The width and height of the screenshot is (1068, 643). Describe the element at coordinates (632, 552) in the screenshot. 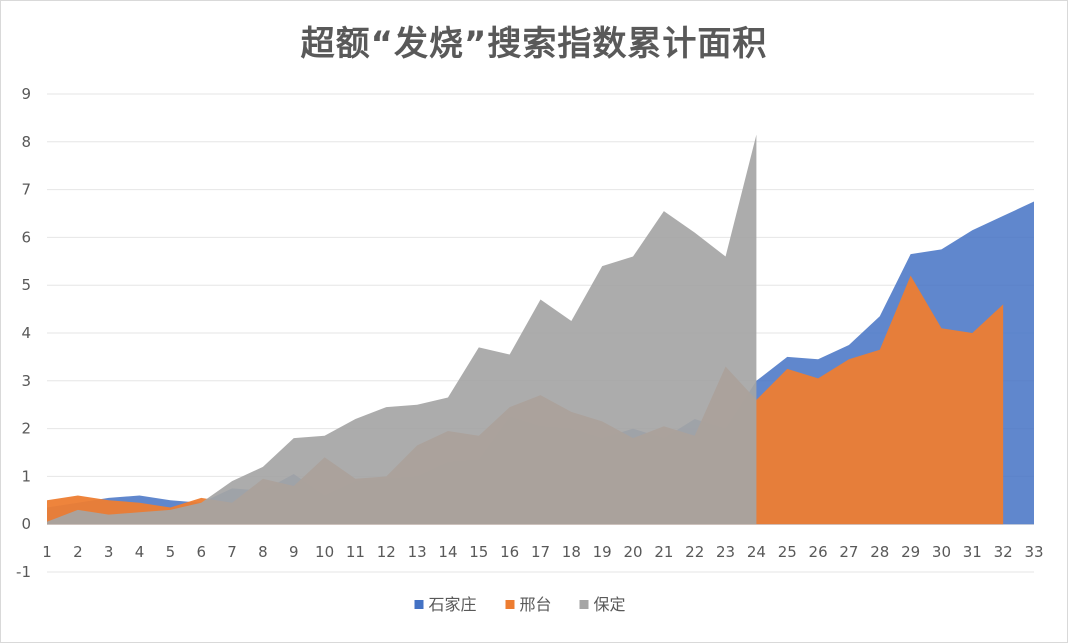

I see `x-tick-label: 20` at that location.